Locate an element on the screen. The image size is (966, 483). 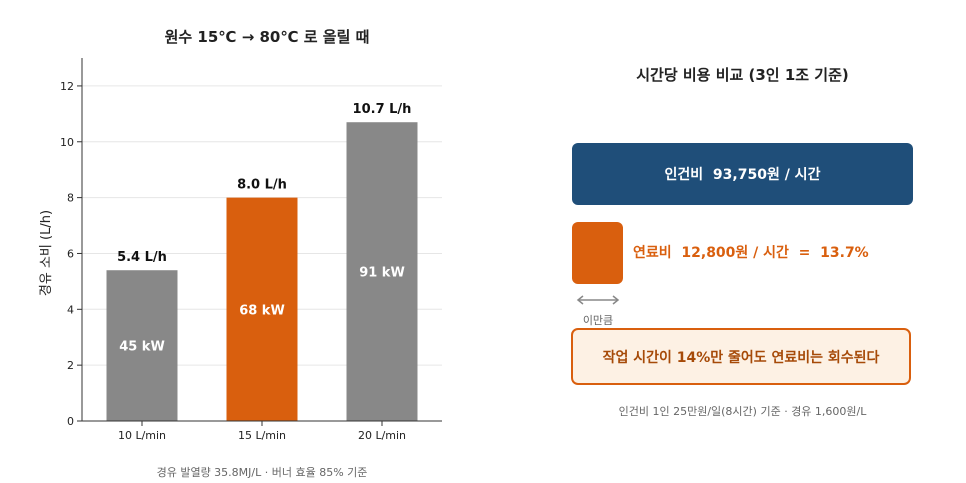
x-tick-label: 10 L/min is located at coordinates (142, 435).